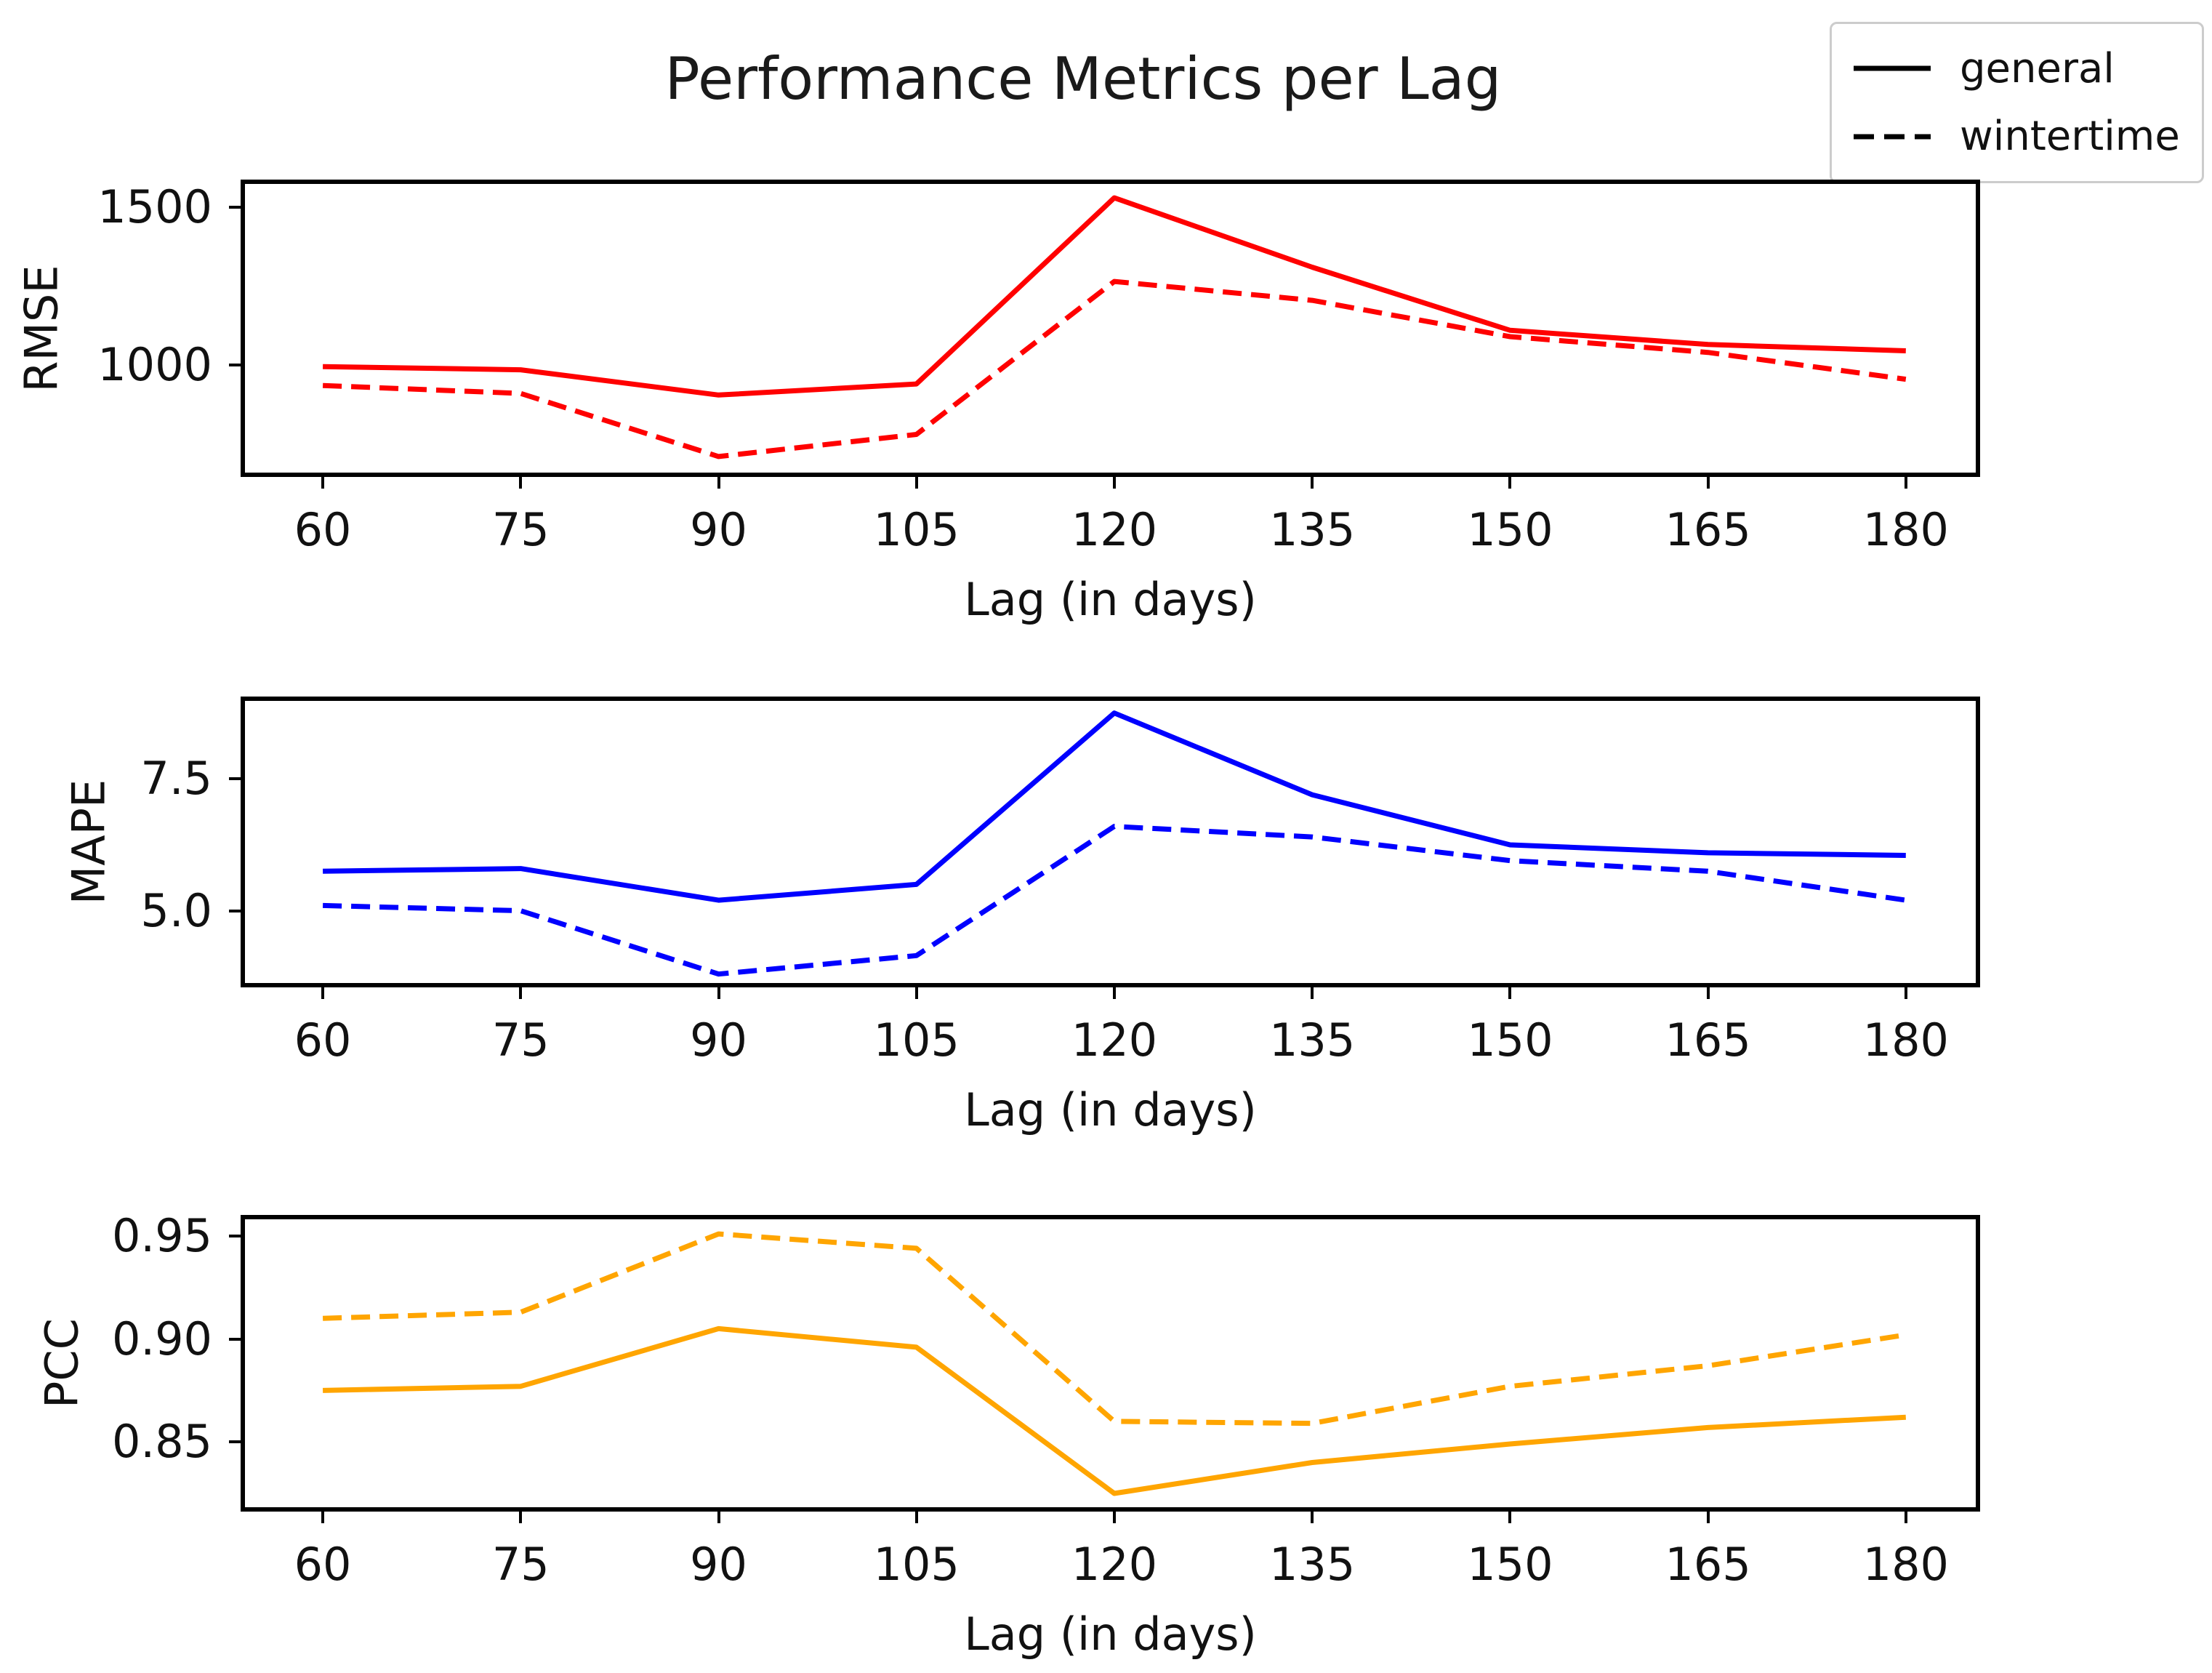  I want to click on pcc-plot-area, so click(1114, 1363).